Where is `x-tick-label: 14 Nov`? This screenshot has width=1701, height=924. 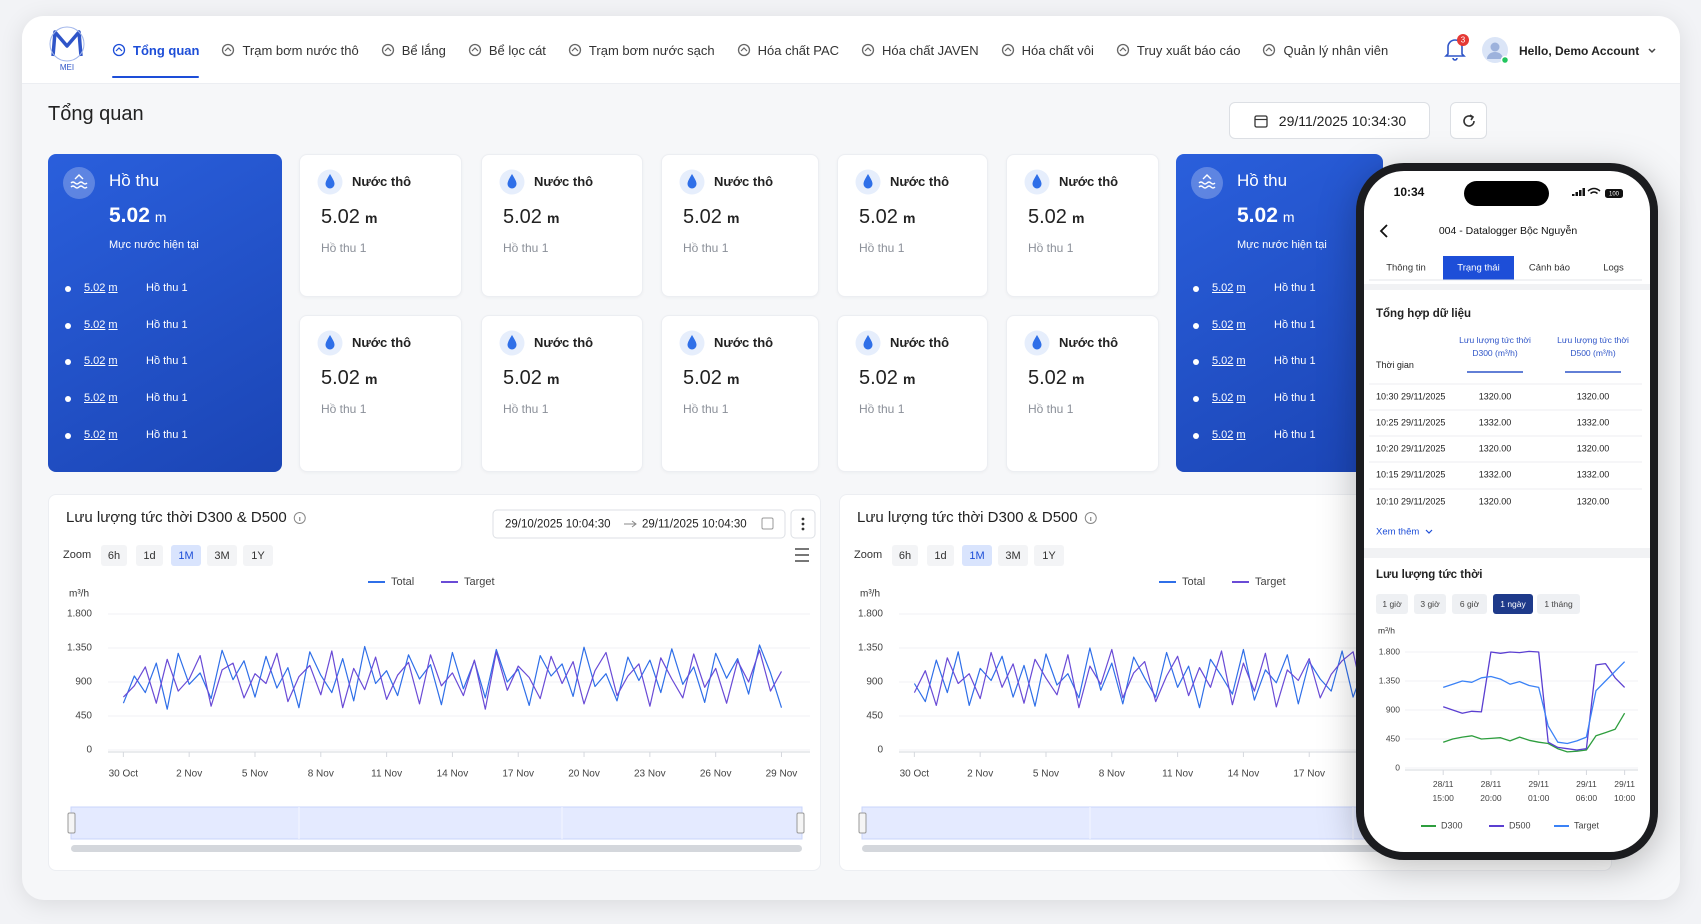 x-tick-label: 14 Nov is located at coordinates (1244, 774).